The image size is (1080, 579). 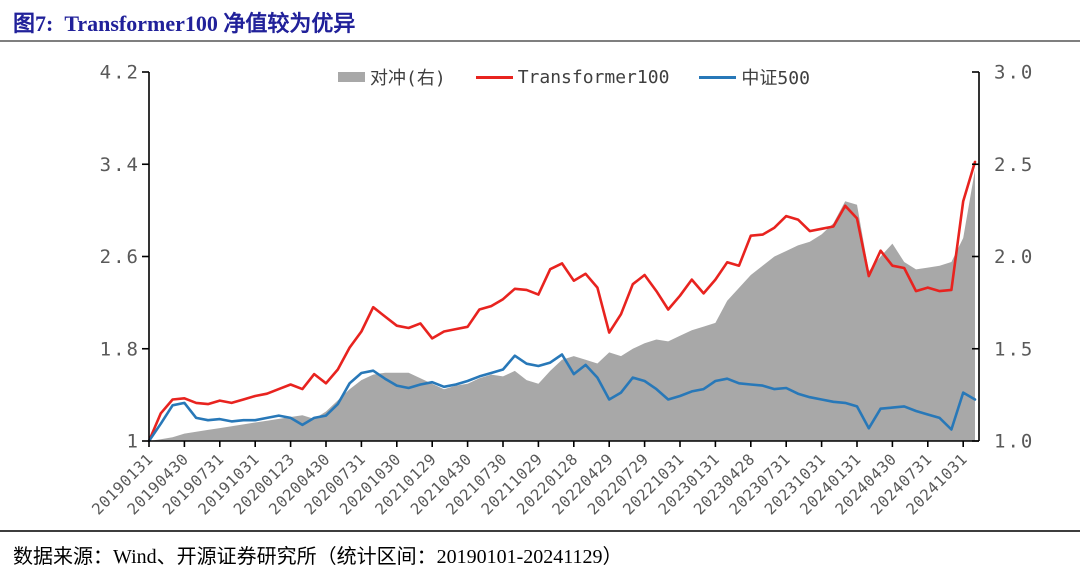 I want to click on left-axis-label: 4.2, so click(x=120, y=73).